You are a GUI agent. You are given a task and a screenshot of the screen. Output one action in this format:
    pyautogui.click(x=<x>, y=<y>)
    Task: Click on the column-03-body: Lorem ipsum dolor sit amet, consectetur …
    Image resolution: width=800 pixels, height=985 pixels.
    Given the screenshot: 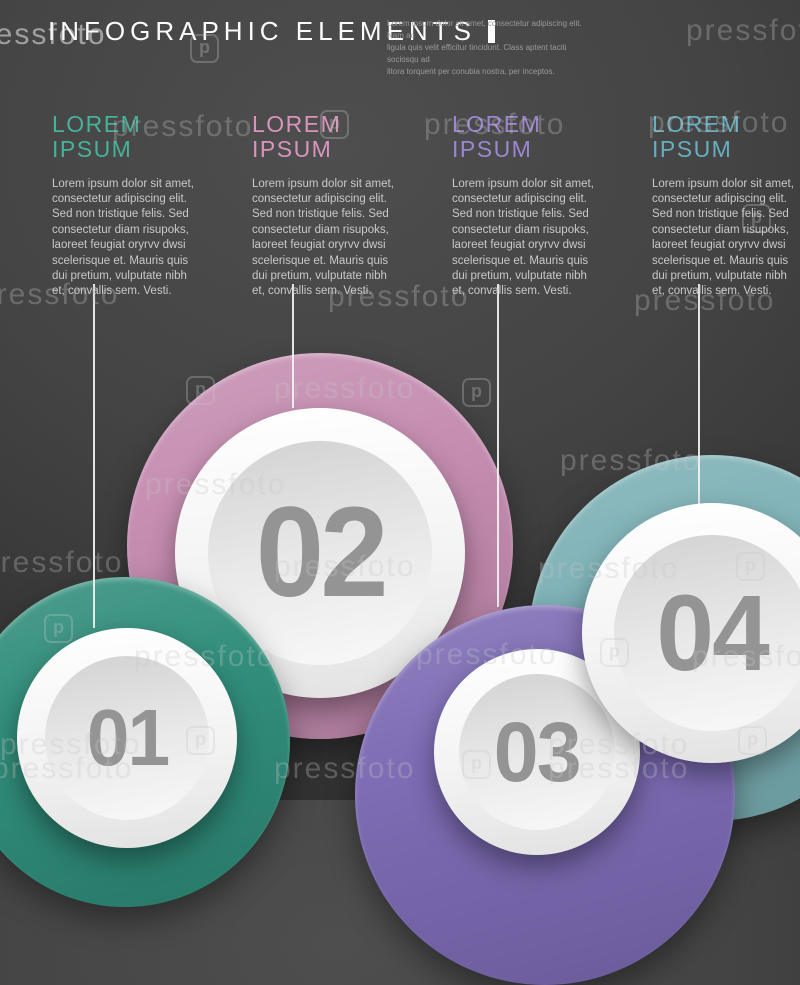 What is the action you would take?
    pyautogui.click(x=523, y=237)
    